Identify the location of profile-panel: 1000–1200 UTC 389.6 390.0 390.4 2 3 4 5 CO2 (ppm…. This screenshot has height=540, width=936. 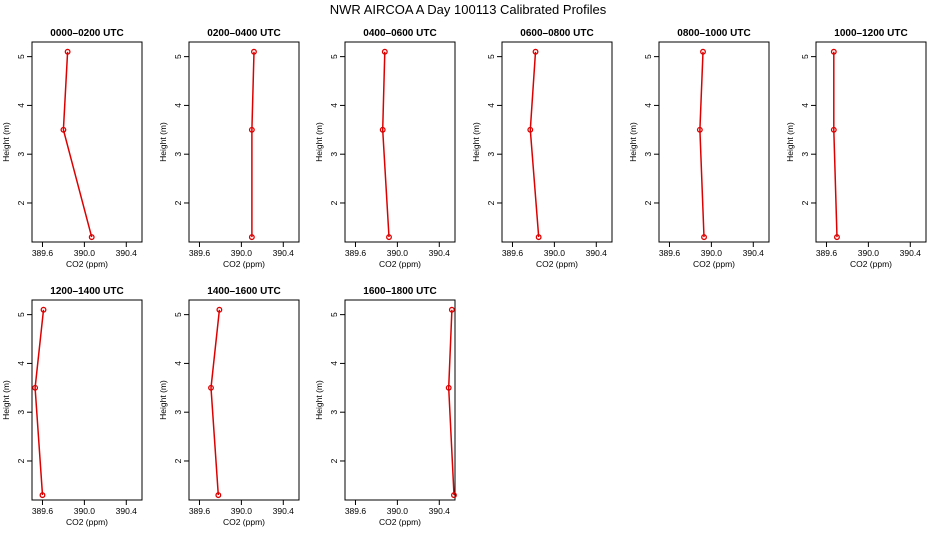
(856, 148).